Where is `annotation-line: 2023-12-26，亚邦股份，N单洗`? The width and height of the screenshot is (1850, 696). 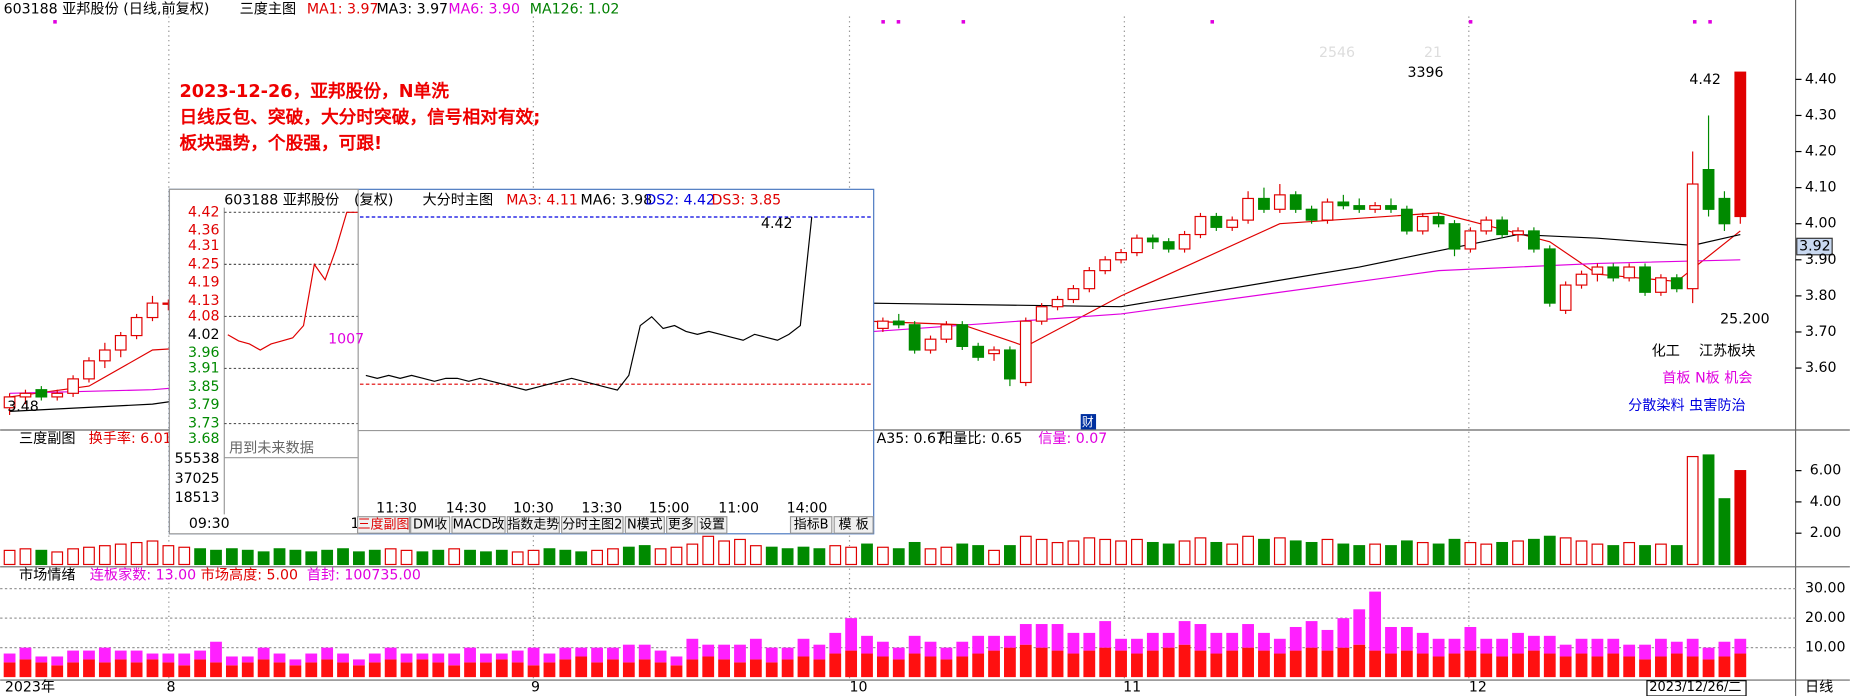 annotation-line: 2023-12-26，亚邦股份，N单洗 is located at coordinates (314, 91).